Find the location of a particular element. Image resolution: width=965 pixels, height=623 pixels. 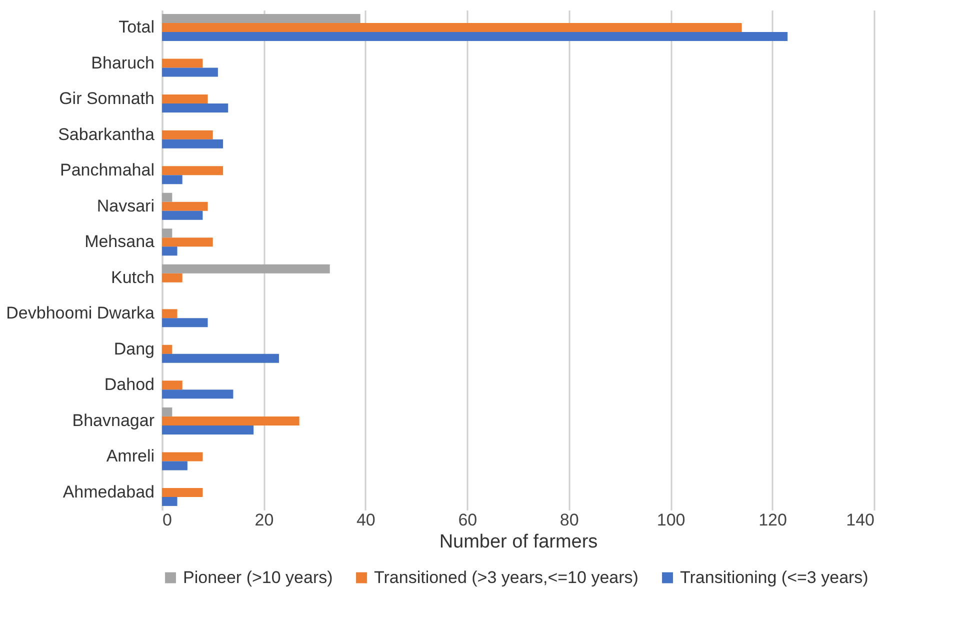

y-tick-label: Amreli is located at coordinates (130, 456).